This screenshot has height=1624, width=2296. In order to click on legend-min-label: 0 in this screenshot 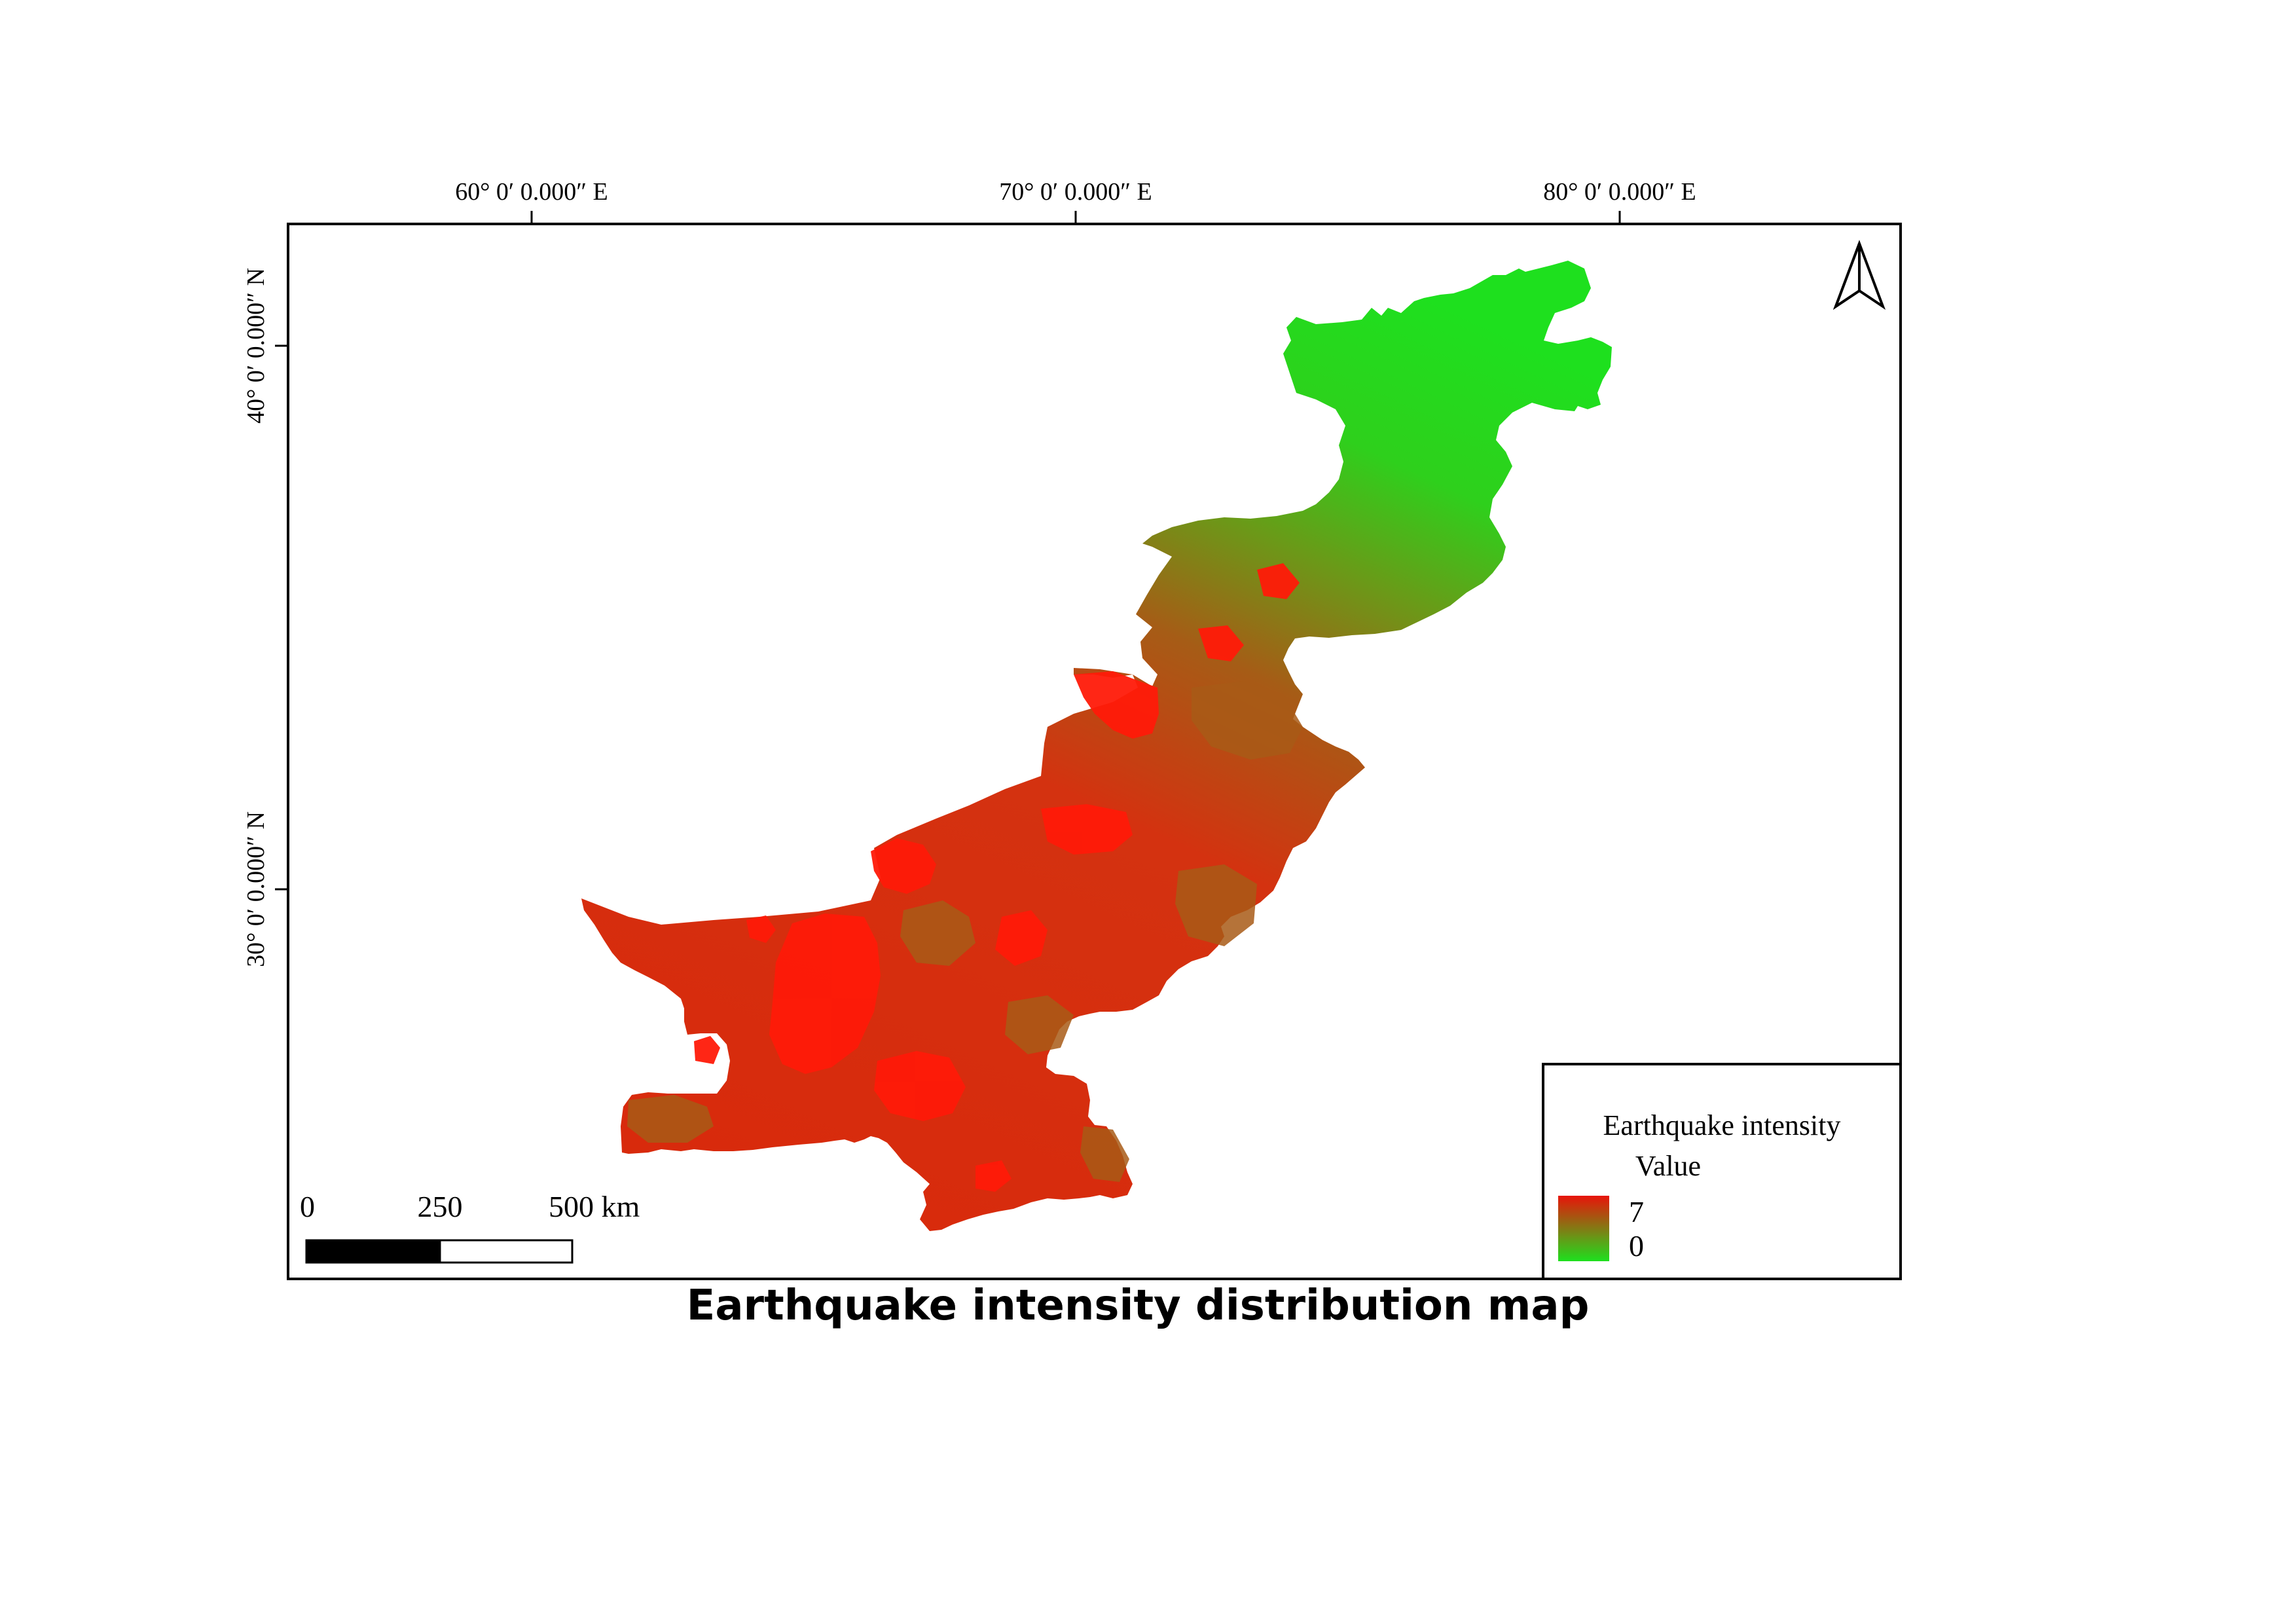, I will do `click(1636, 1246)`.